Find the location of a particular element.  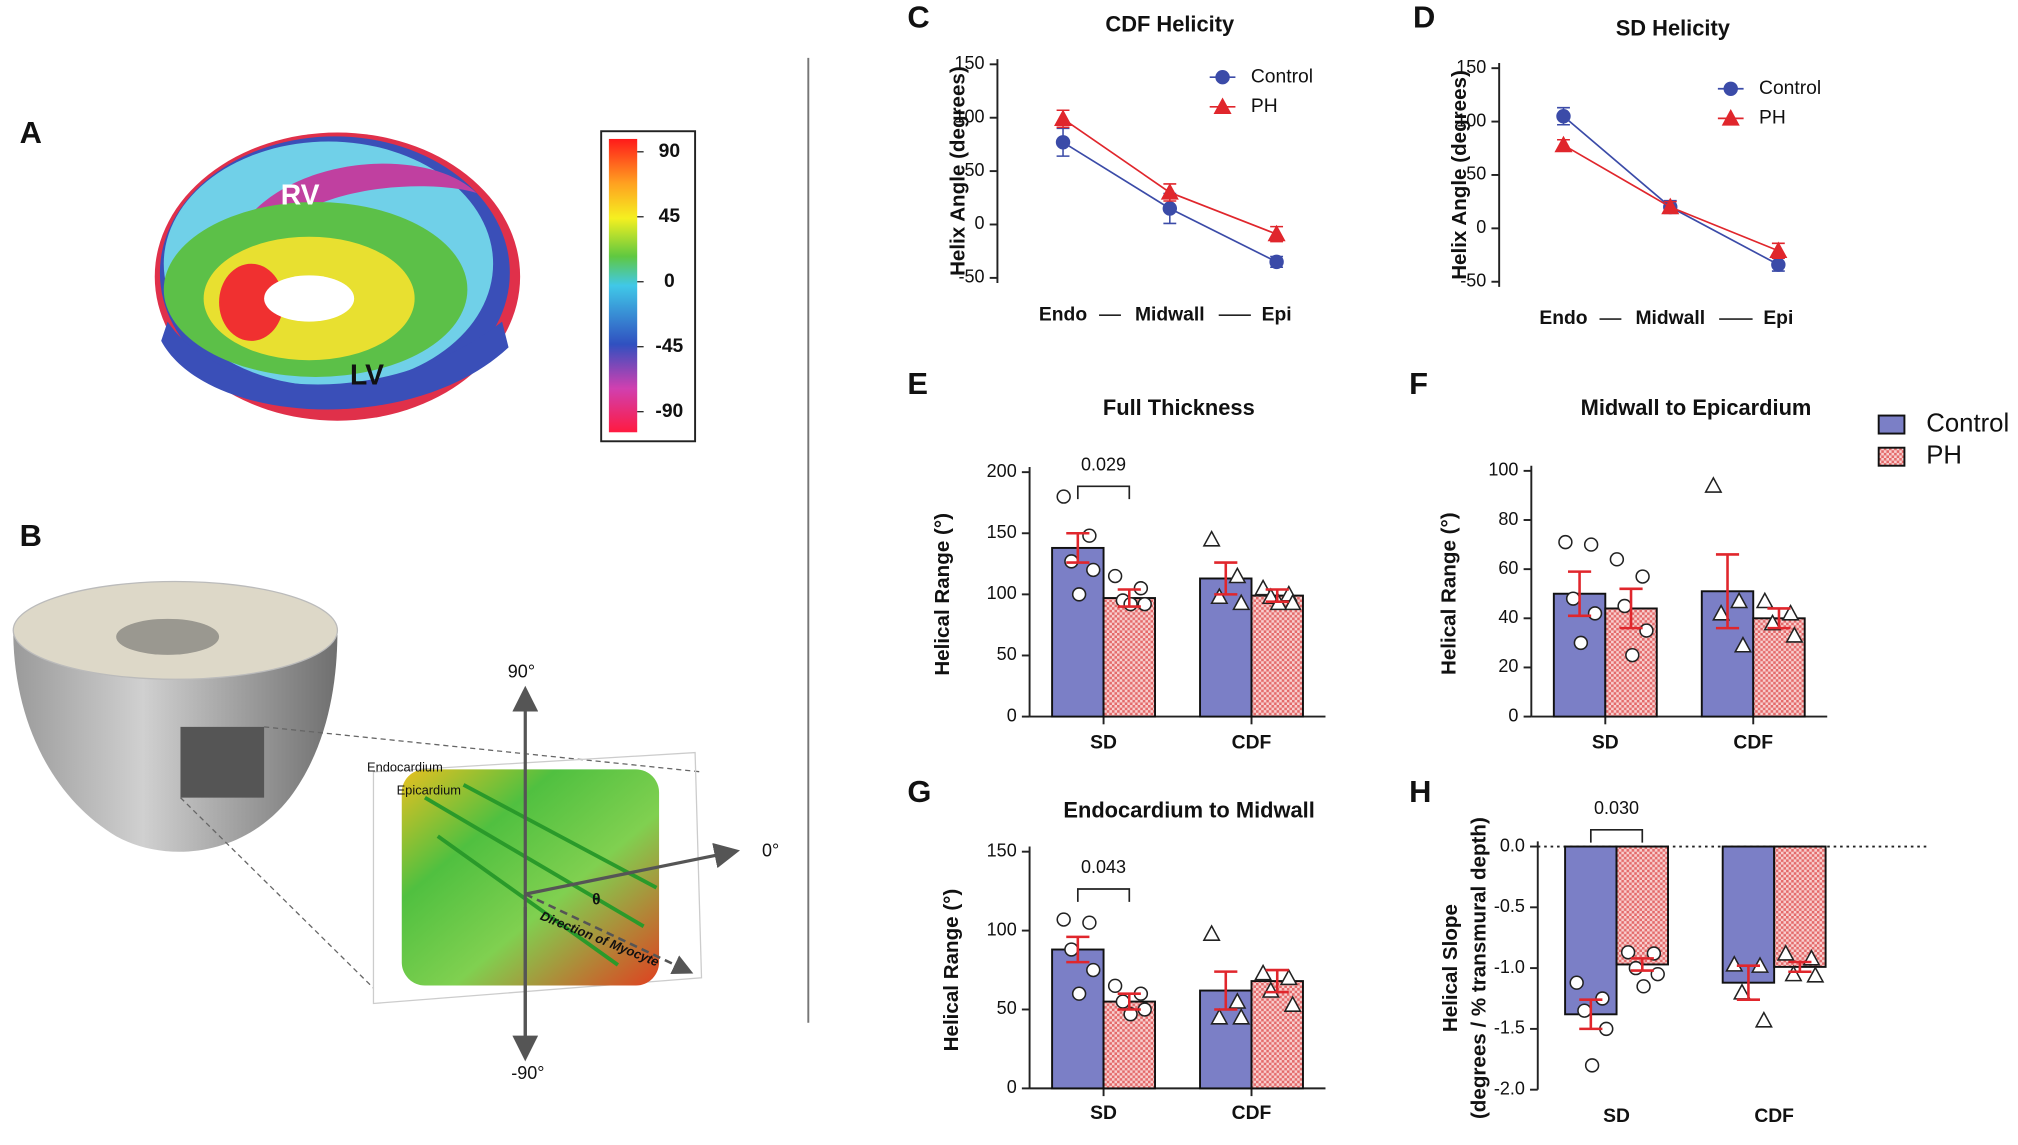

chart-title: Endocardium to Midwall is located at coordinates (1188, 810).